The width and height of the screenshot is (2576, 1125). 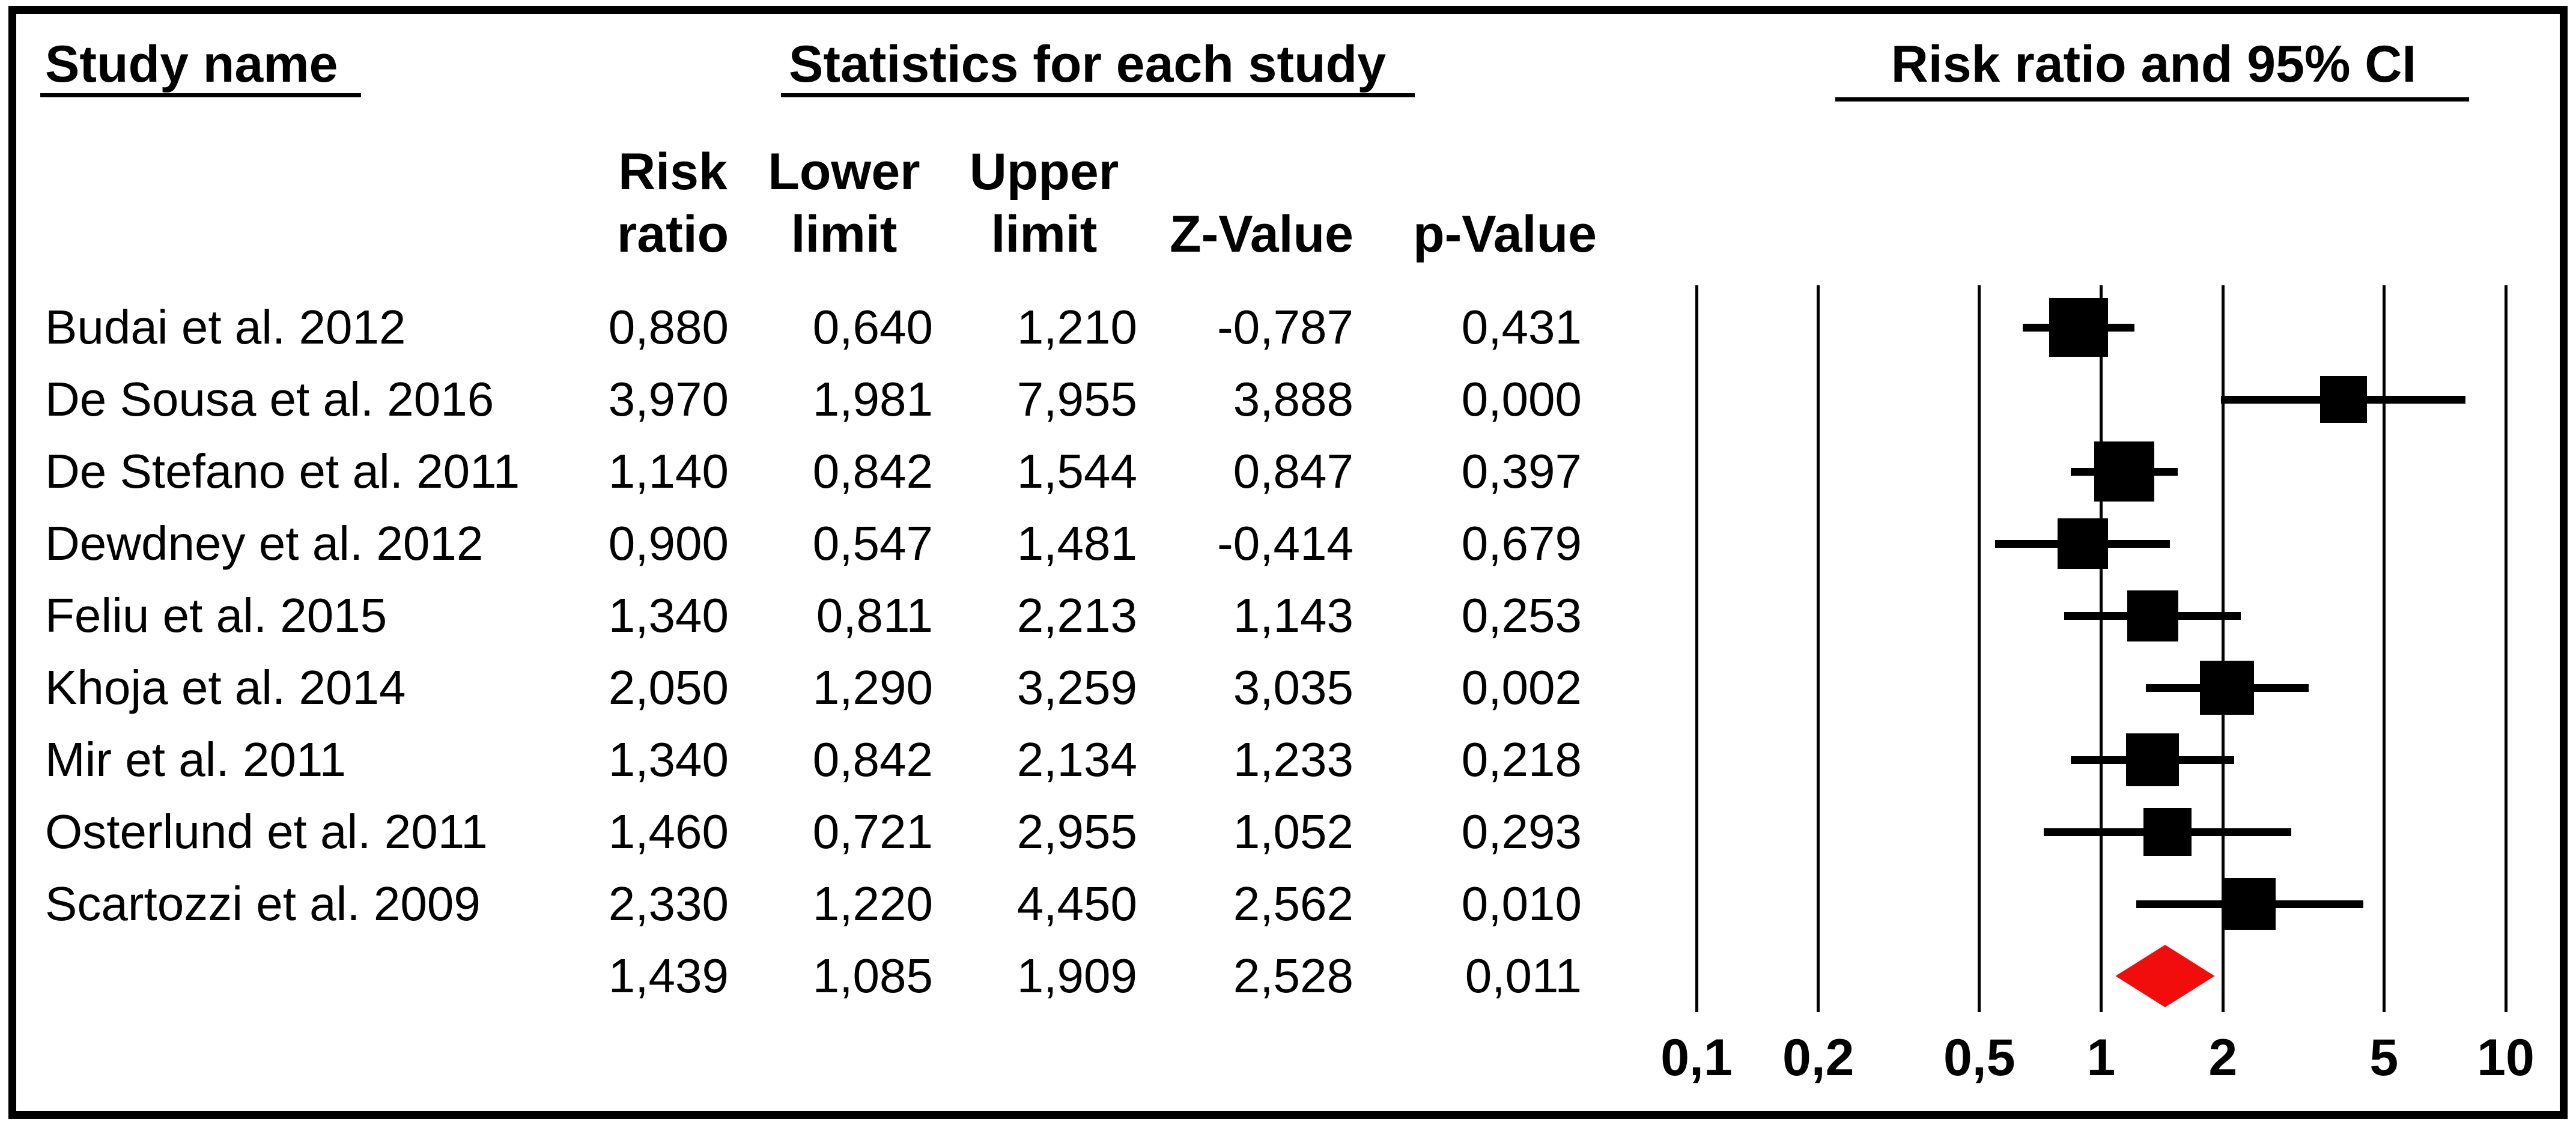 I want to click on z-value-cell: 0,847, so click(x=1293, y=471).